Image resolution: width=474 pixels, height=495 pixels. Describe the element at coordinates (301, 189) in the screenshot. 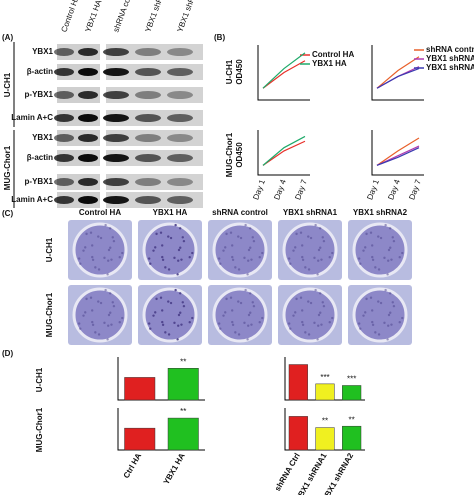

I see `x-tick-label: Day 7` at that location.